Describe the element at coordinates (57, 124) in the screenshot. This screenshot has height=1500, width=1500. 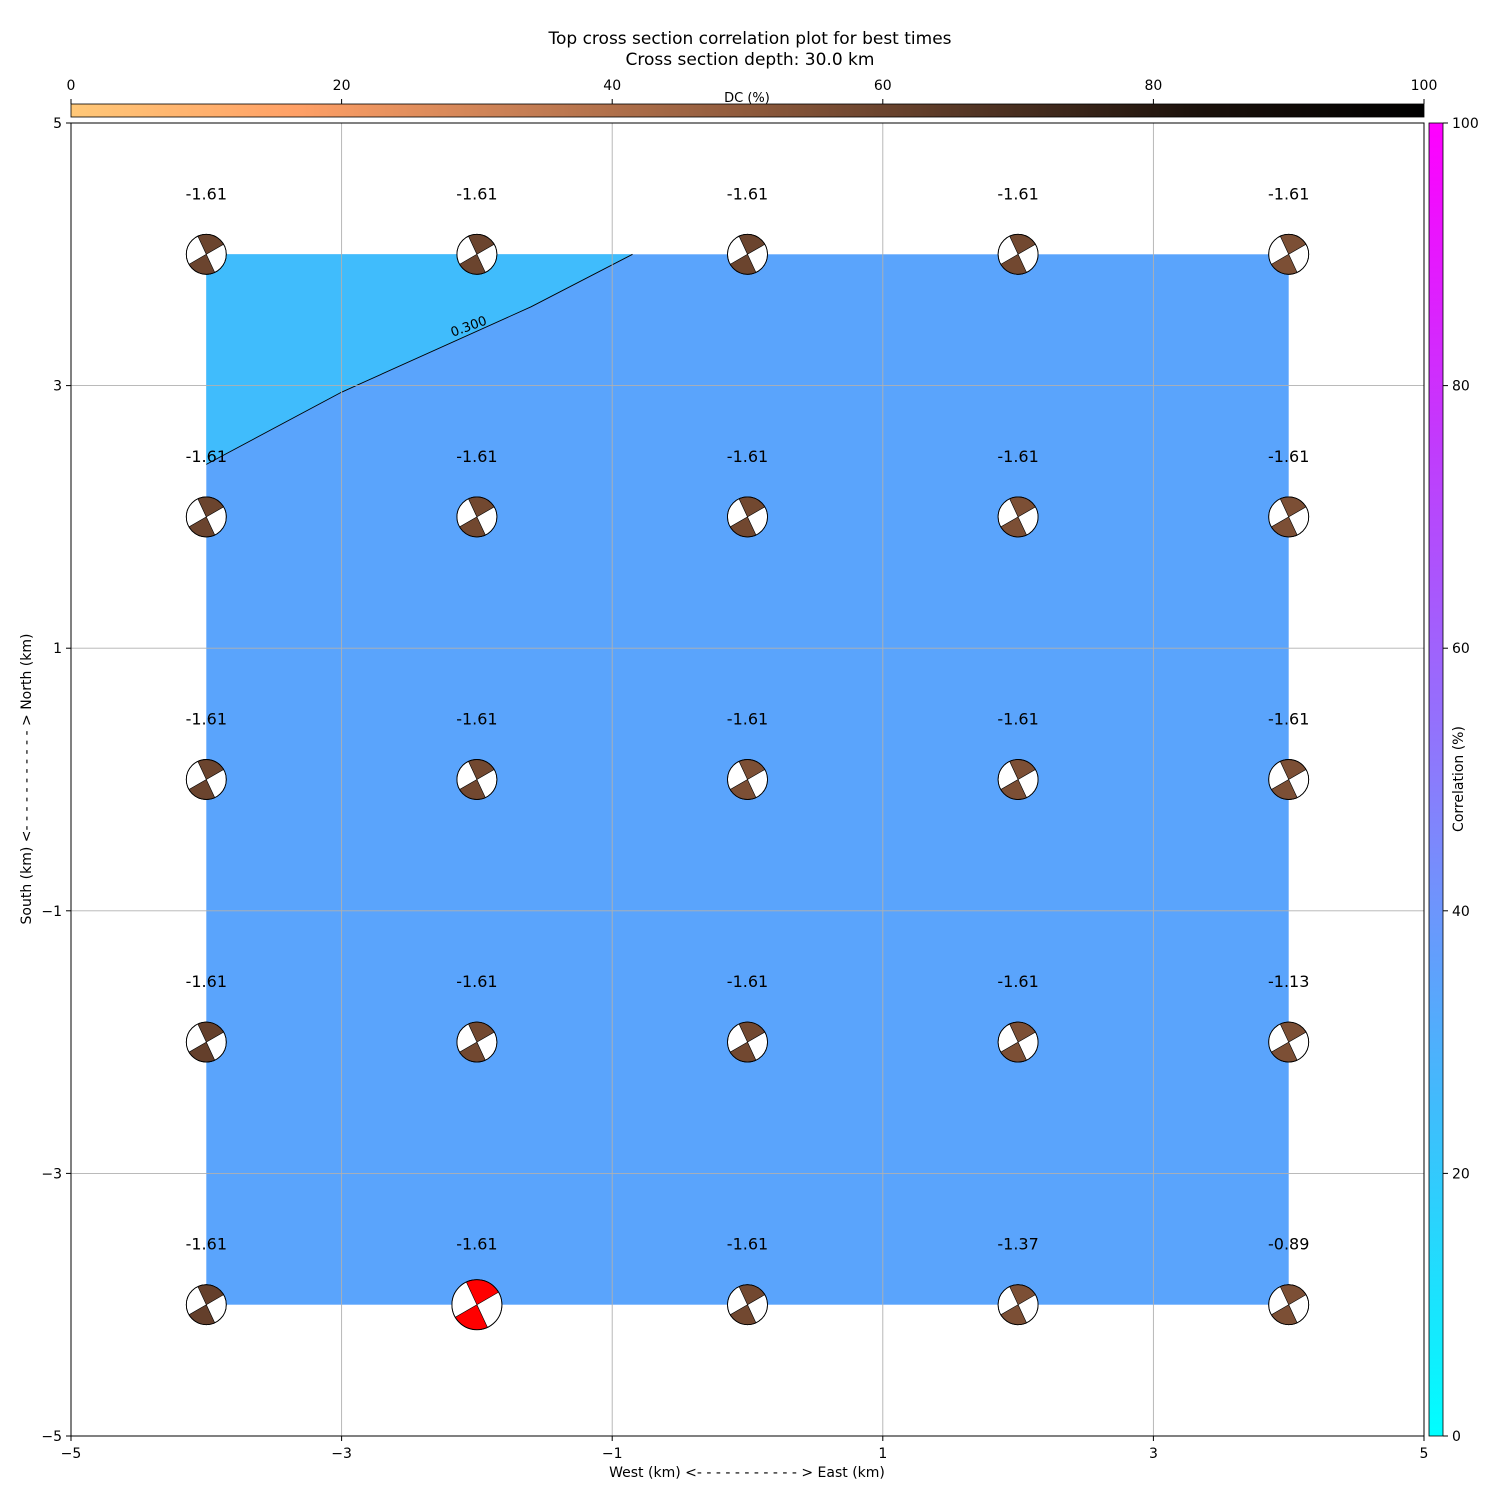
I see `y-tick-label: 5` at that location.